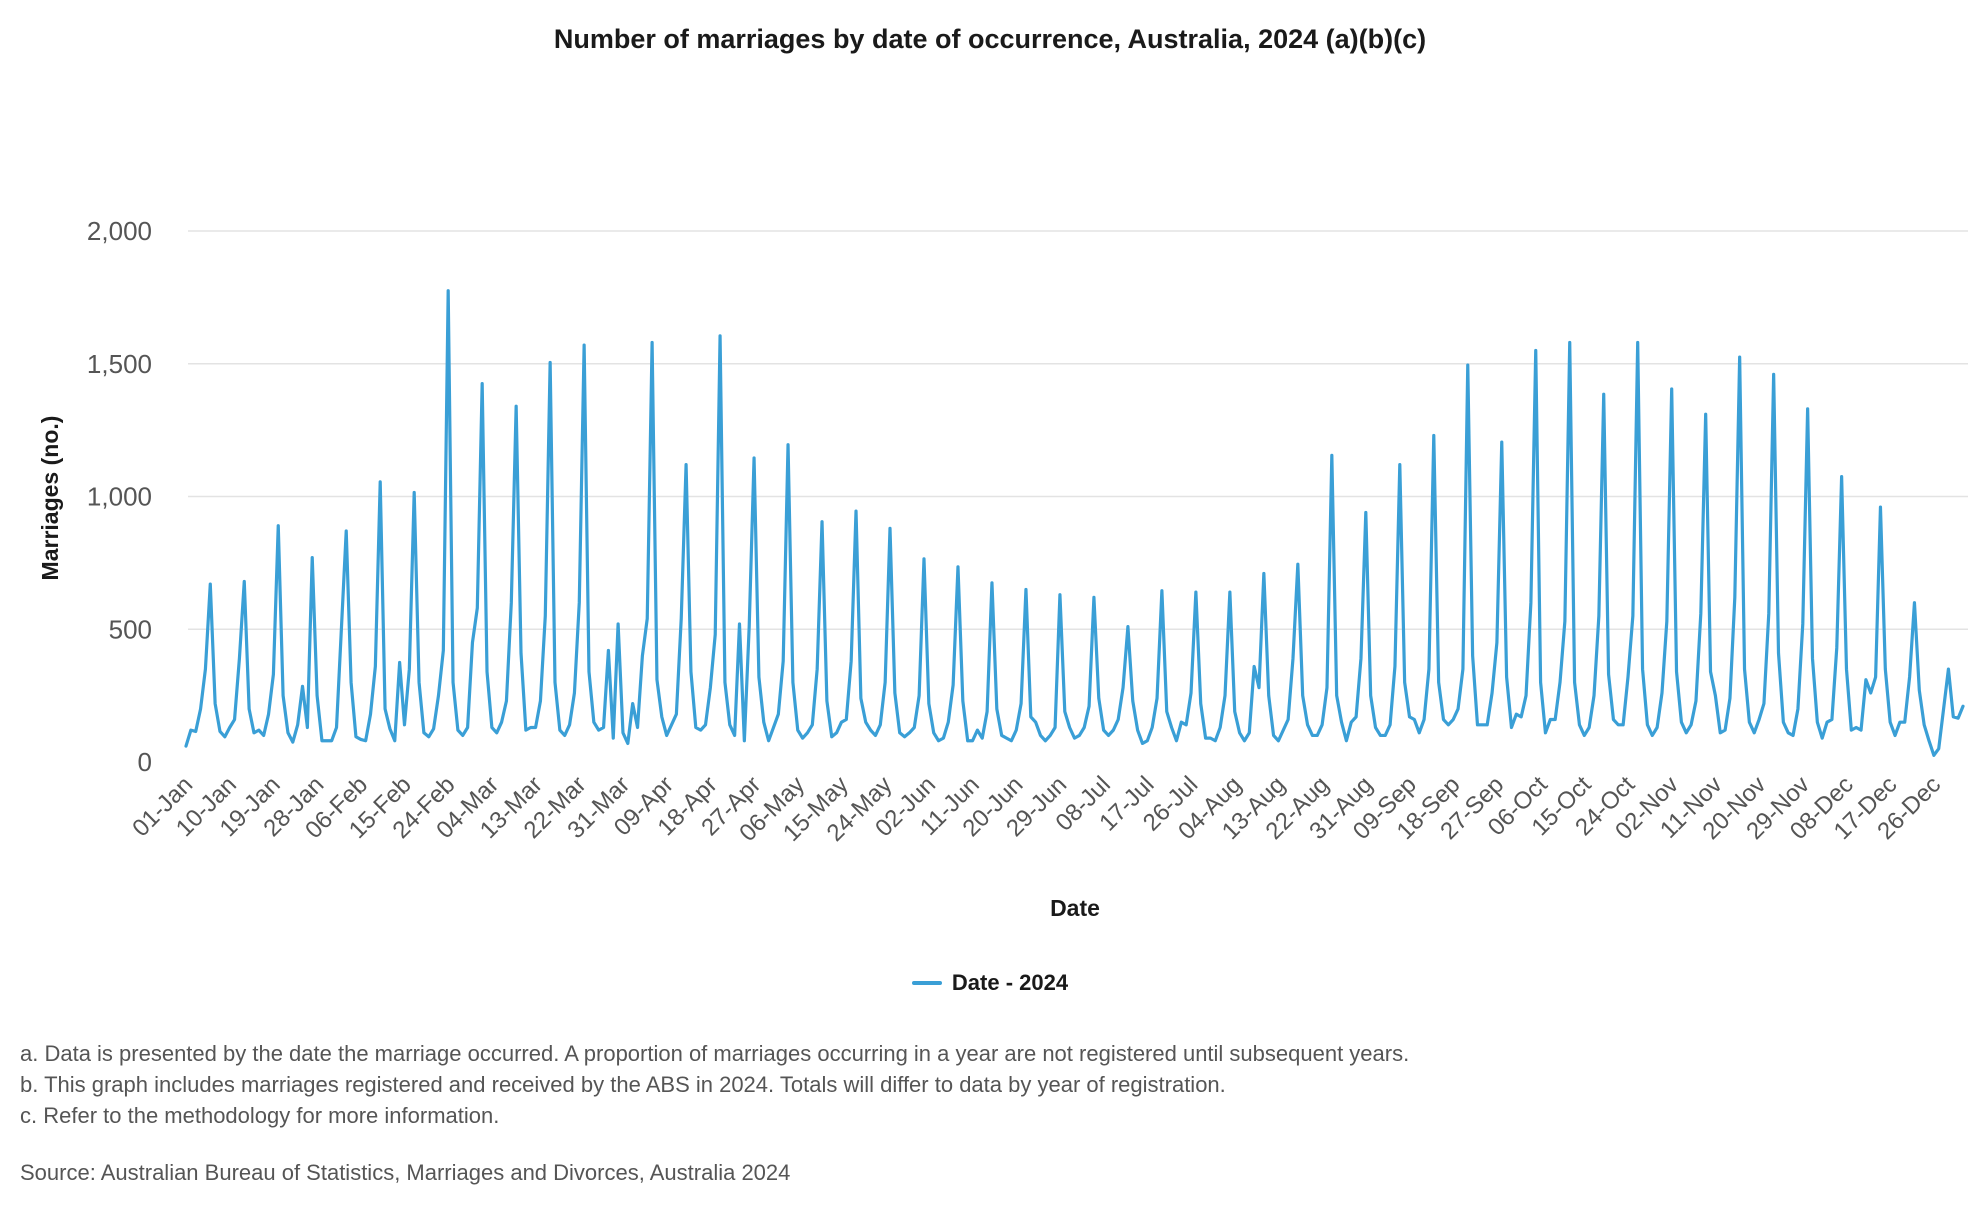 The width and height of the screenshot is (1980, 1220). I want to click on y-tick-label: 2,000, so click(119, 231).